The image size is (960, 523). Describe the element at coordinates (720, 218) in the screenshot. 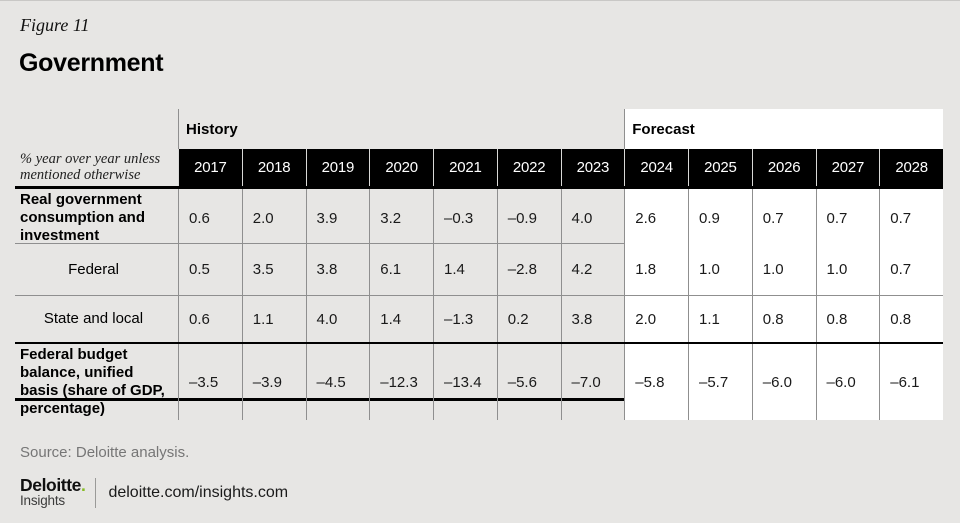

I see `value-cell-forecast: 0.9` at that location.